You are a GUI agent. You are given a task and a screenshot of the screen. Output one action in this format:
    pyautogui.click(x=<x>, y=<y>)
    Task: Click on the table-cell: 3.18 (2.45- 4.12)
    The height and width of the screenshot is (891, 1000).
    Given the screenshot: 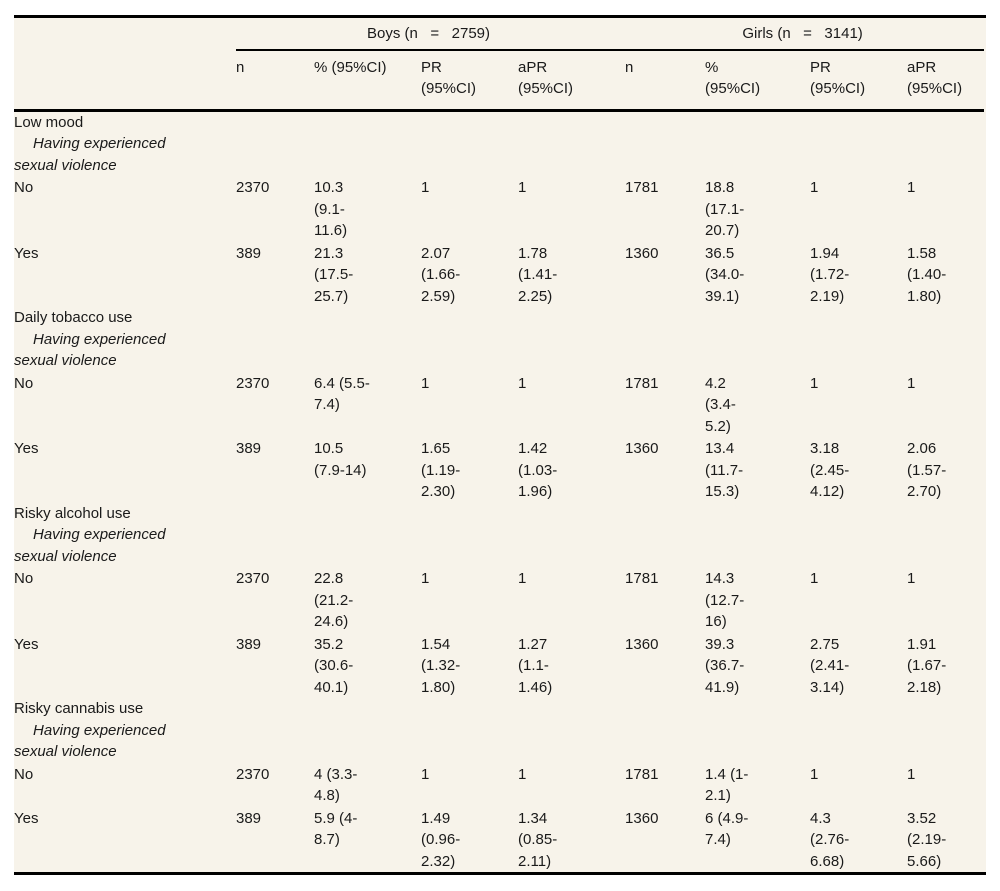 What is the action you would take?
    pyautogui.click(x=830, y=470)
    